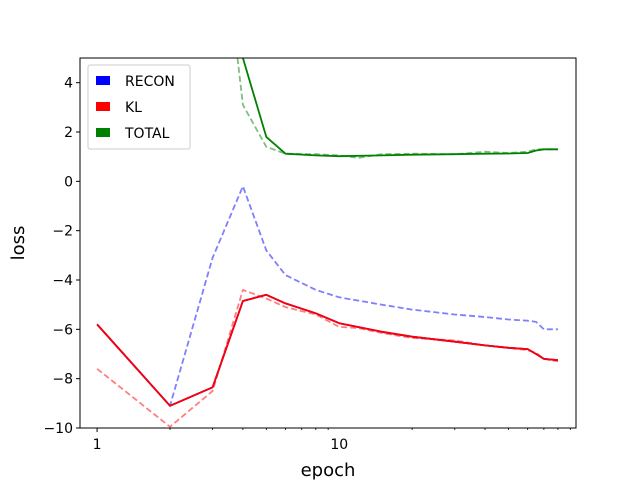 The width and height of the screenshot is (640, 480). What do you see at coordinates (400, 108) in the screenshot?
I see `series-line-total` at bounding box center [400, 108].